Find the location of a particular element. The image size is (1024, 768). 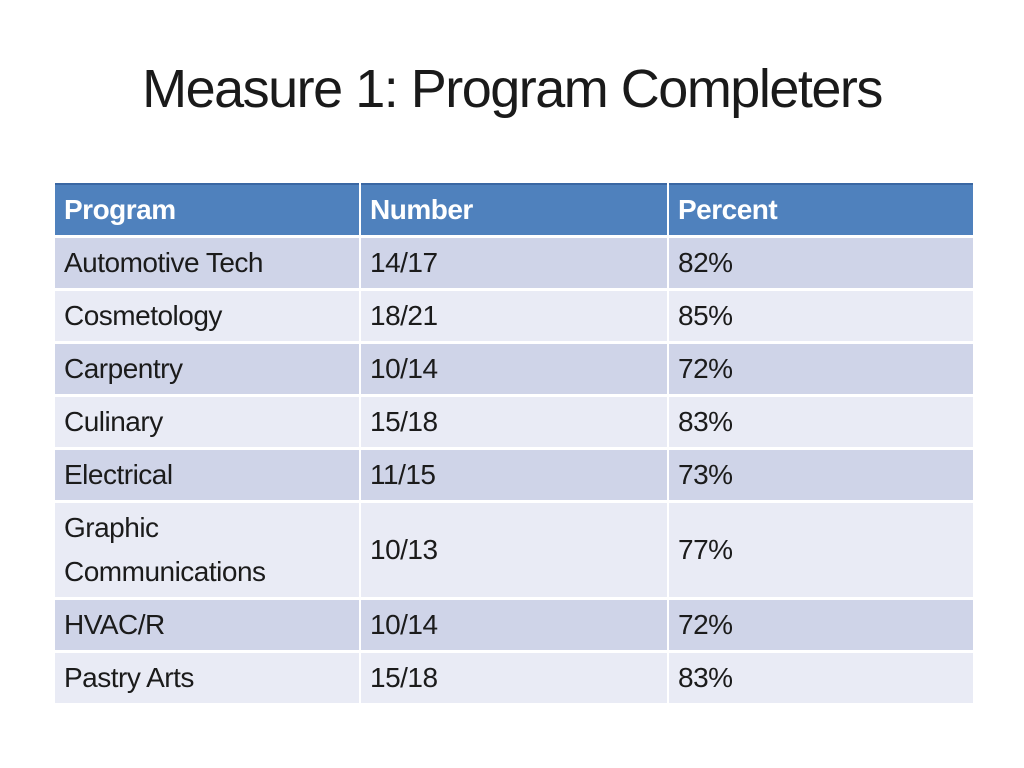

cell-program: HVAC/R is located at coordinates (208, 624).